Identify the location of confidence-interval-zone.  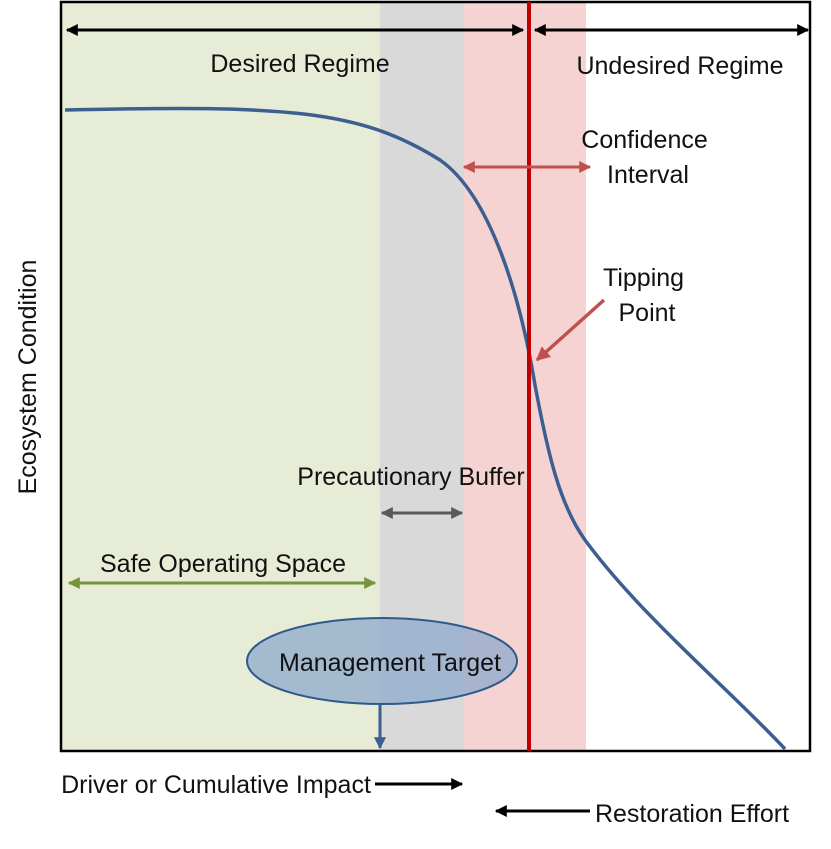
(525, 376).